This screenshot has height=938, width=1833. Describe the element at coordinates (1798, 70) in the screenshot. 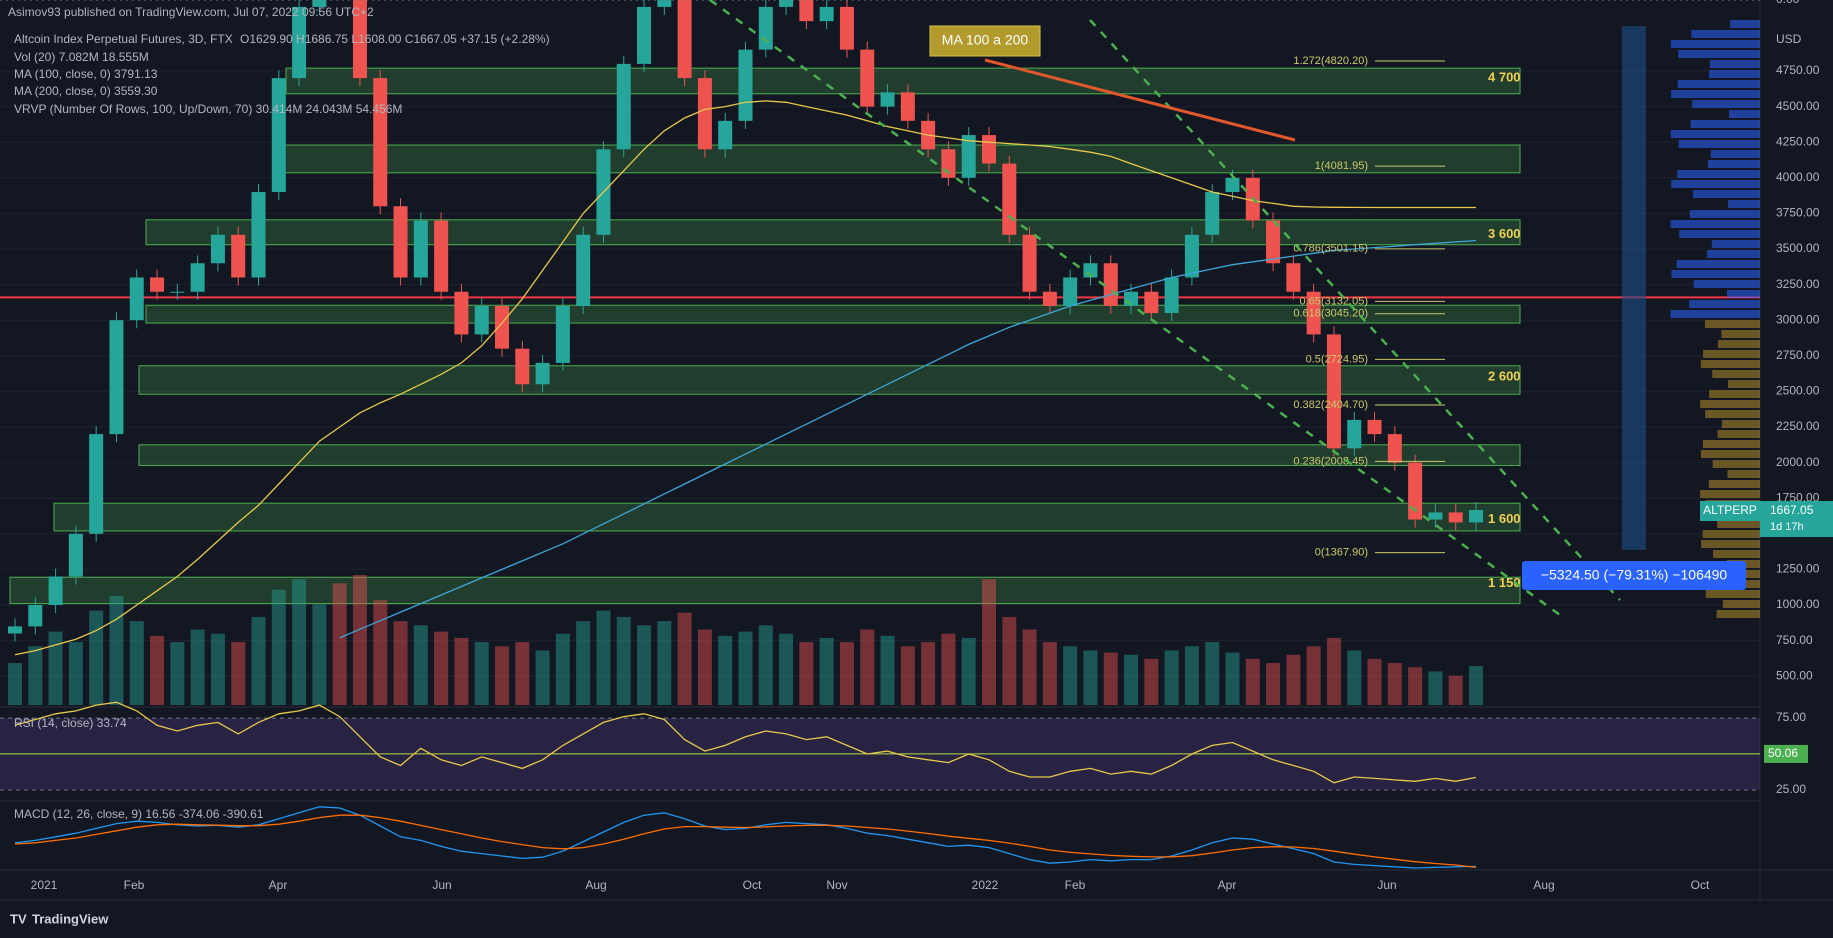

I see `y-tick-label: 4750.00` at that location.